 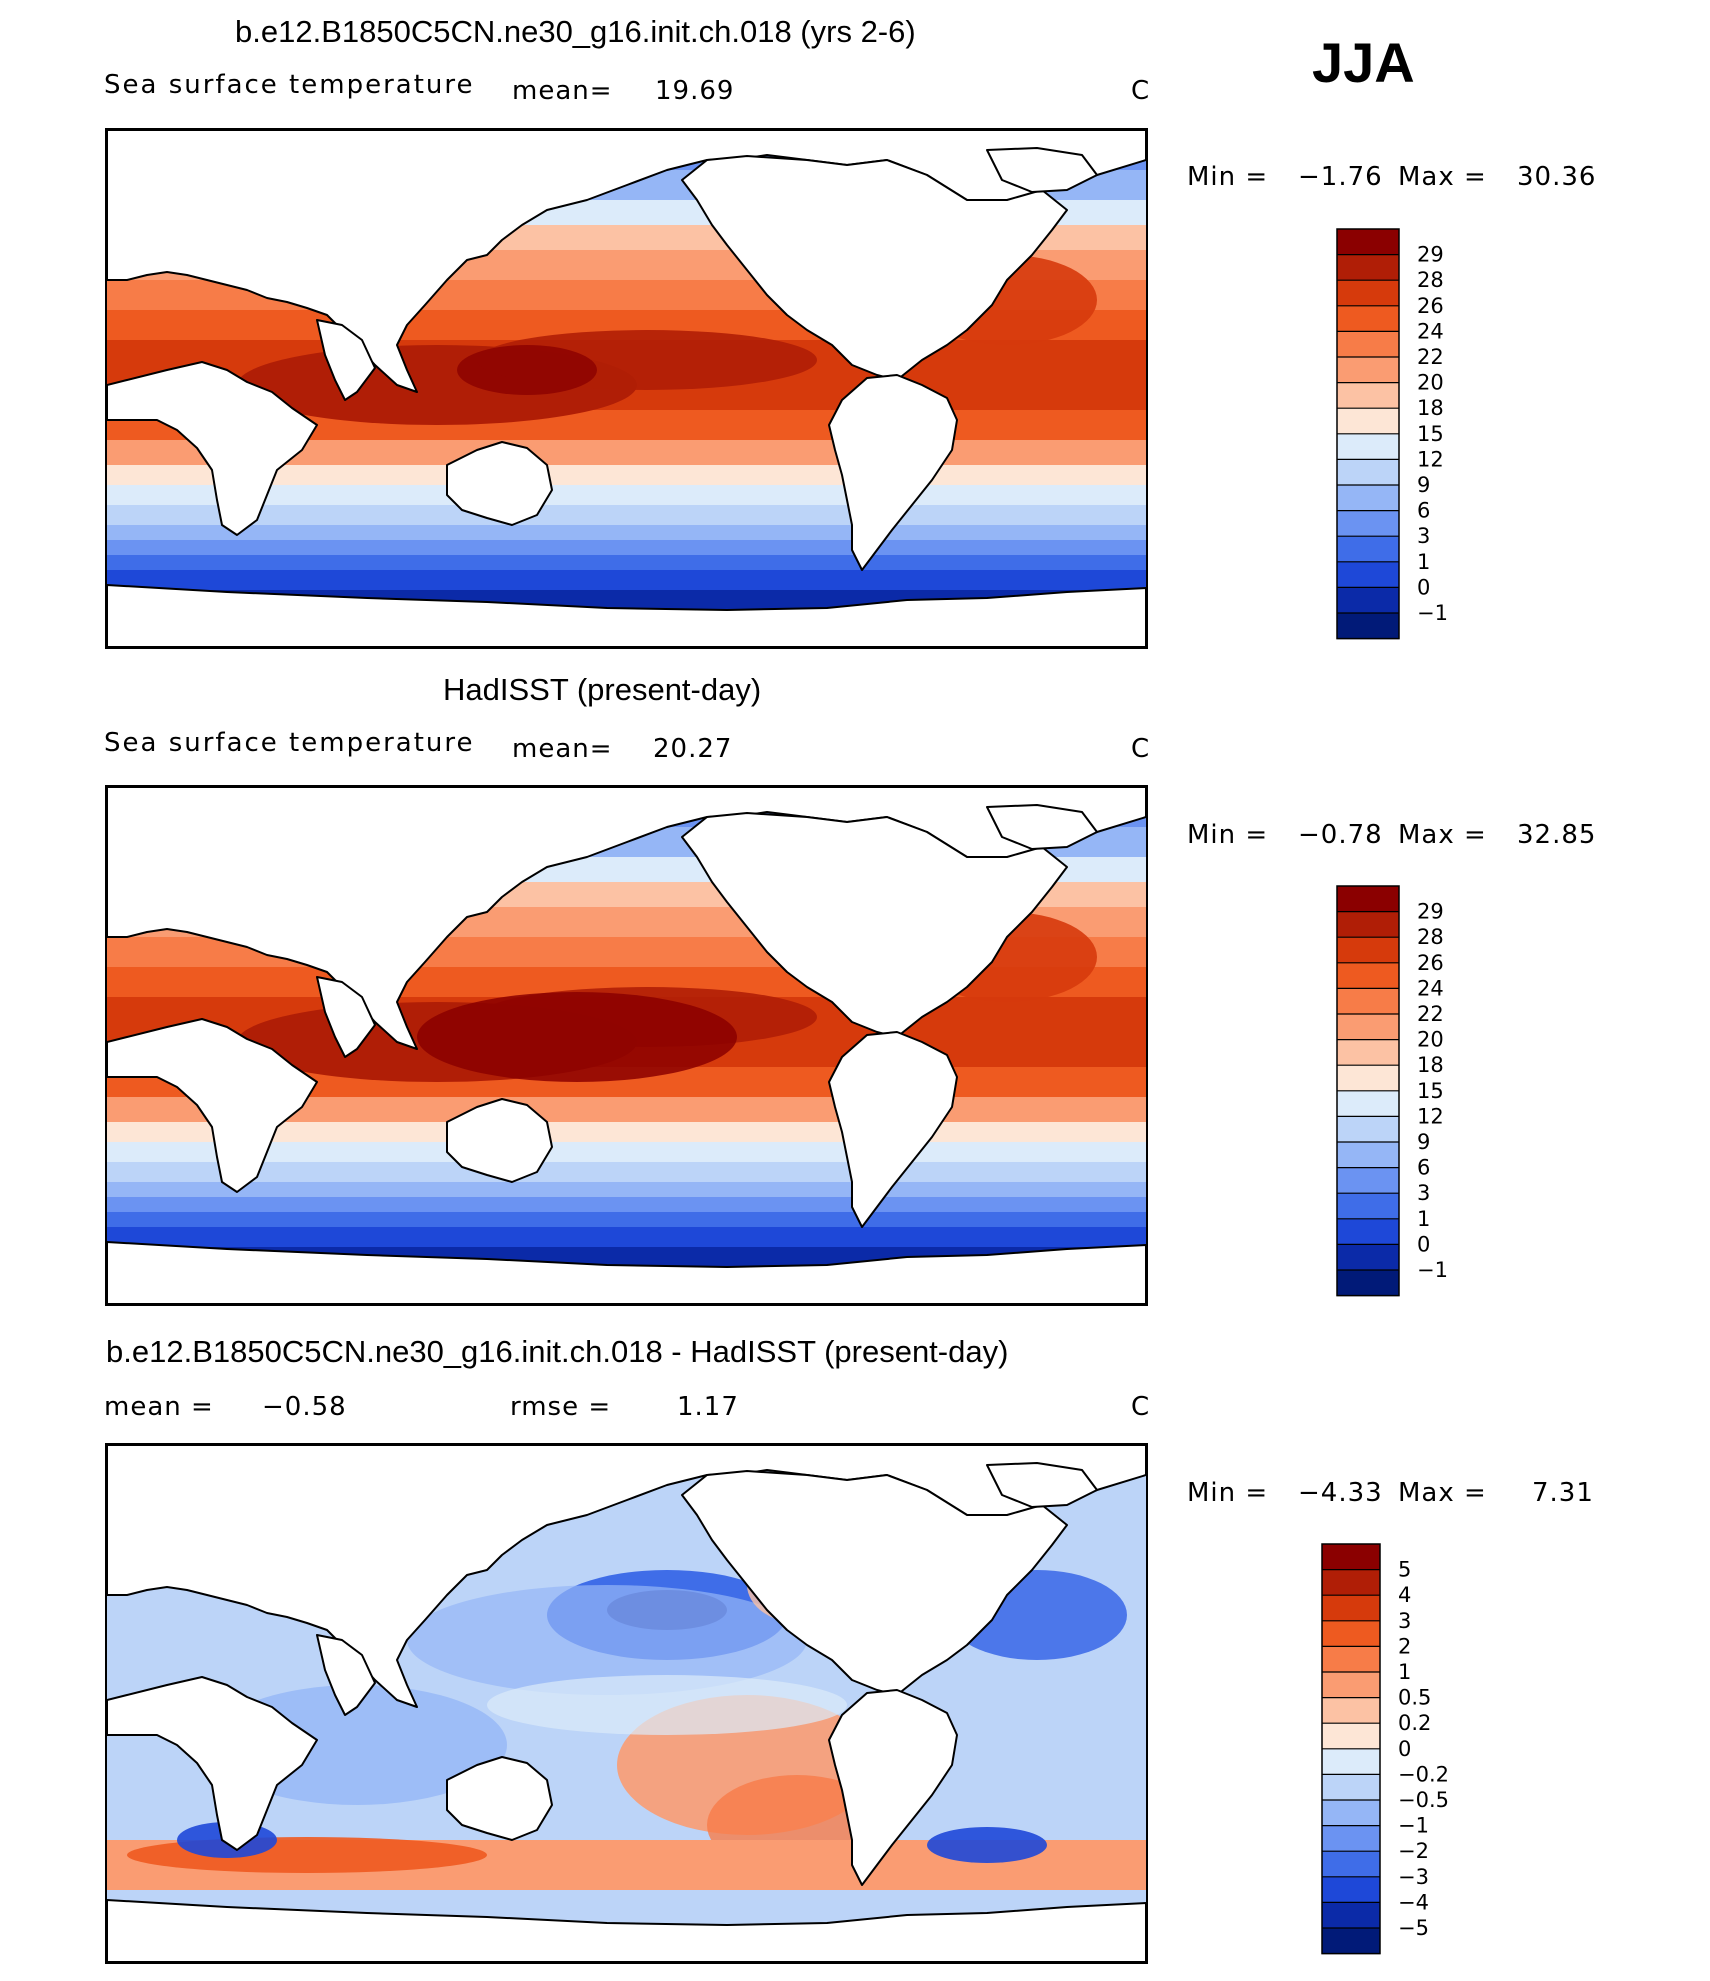 What do you see at coordinates (1404, 1570) in the screenshot?
I see `colorbar-tick-label: 5` at bounding box center [1404, 1570].